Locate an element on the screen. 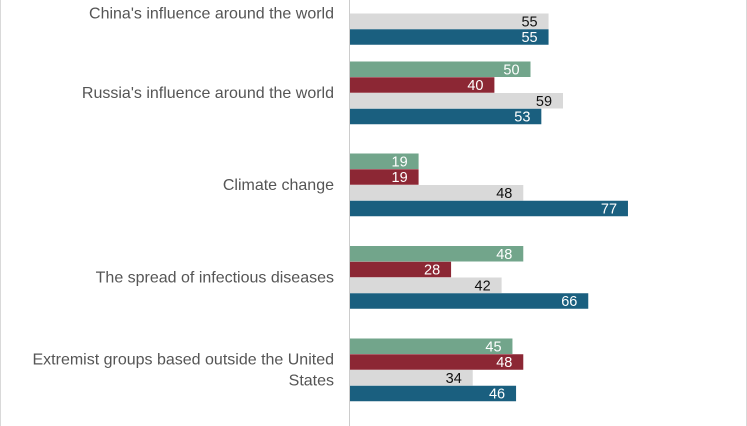 Image resolution: width=747 pixels, height=426 pixels. category-label: Russia's influence around the world is located at coordinates (208, 93).